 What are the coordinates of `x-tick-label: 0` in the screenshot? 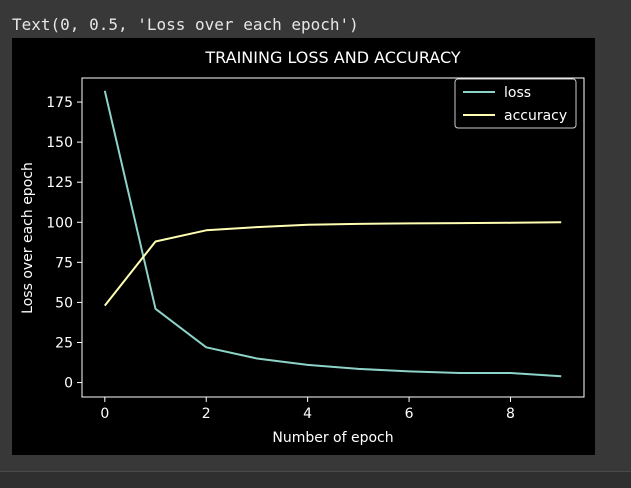 It's located at (104, 414).